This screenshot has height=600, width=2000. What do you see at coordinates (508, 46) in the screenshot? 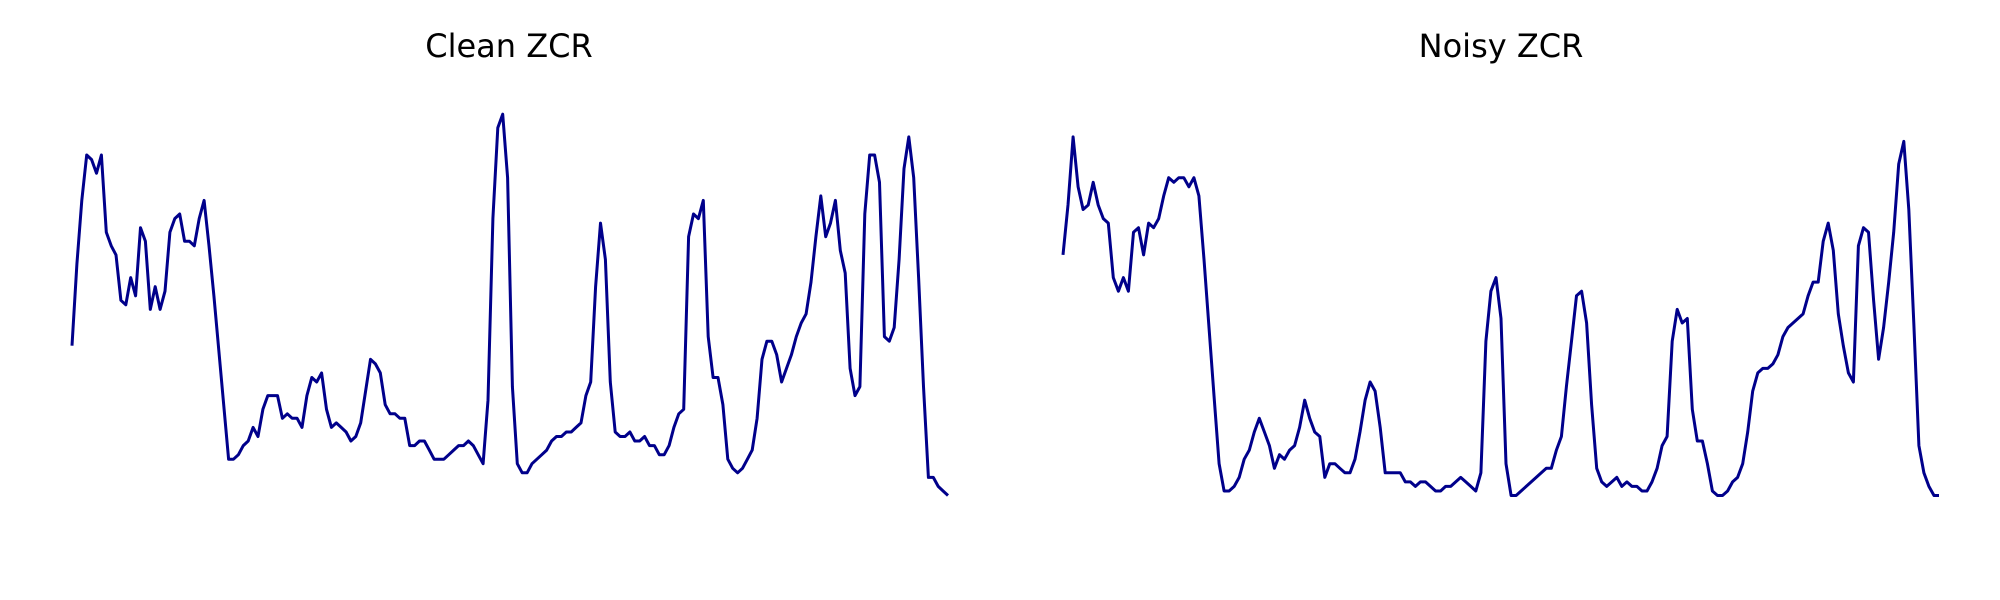
I see `clean-zcr-title: Clean ZCR` at bounding box center [508, 46].